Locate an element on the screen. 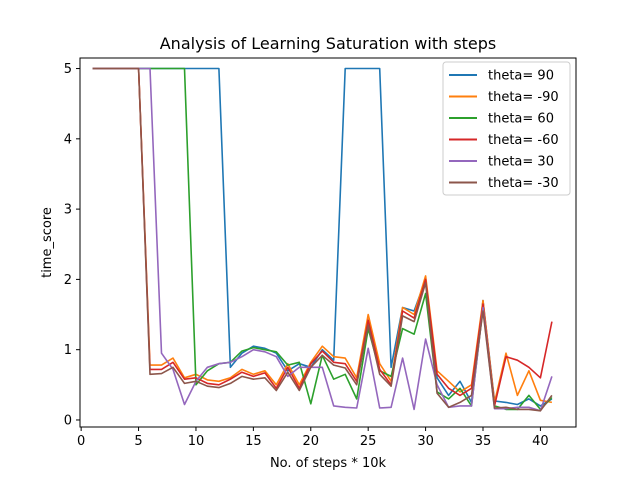 This screenshot has height=480, width=640. x-tick-label: 10 is located at coordinates (196, 441).